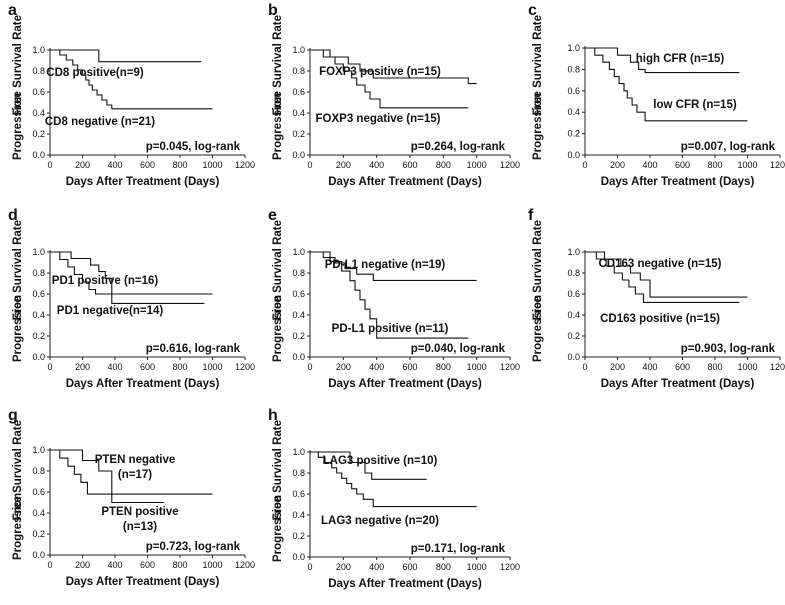  Describe the element at coordinates (458, 349) in the screenshot. I see `p-value-label: p=0.040, log-rank` at that location.